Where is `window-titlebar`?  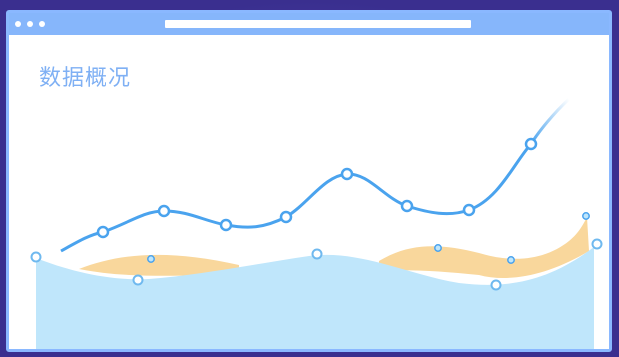
window-titlebar is located at coordinates (309, 24).